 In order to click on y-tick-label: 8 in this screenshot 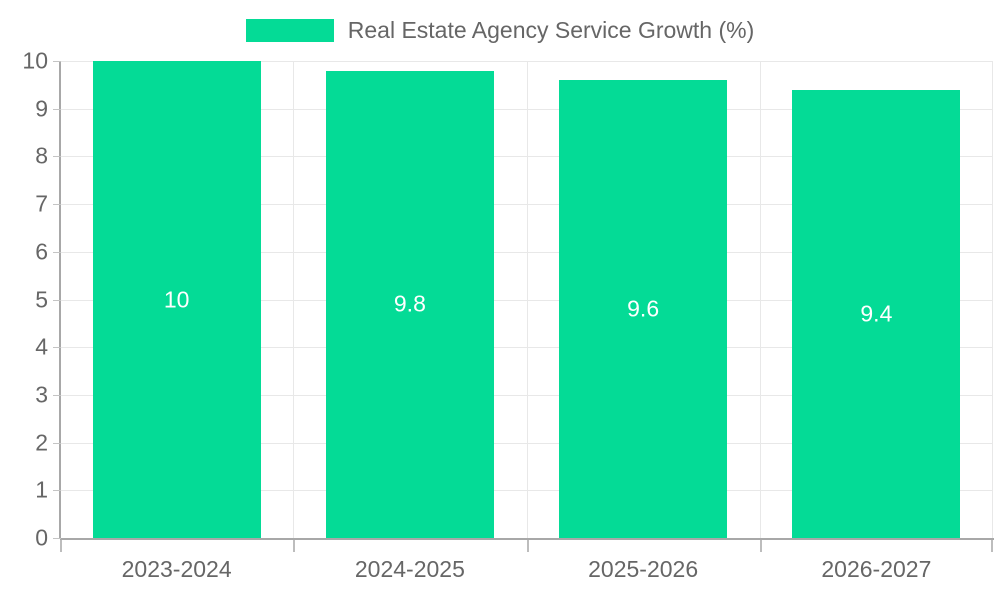, I will do `click(41, 155)`.